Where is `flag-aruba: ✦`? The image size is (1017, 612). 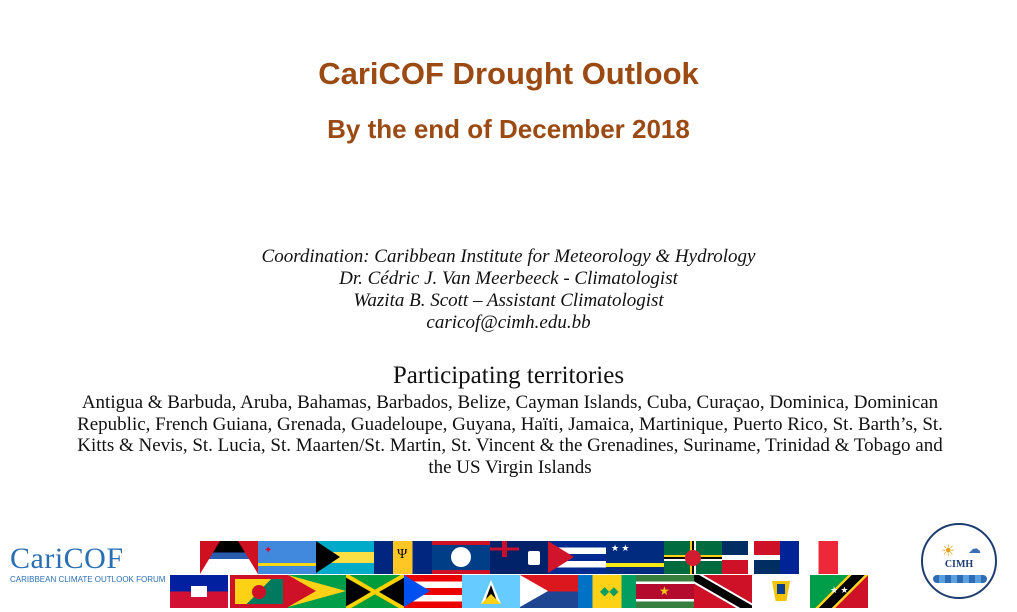
flag-aruba: ✦ is located at coordinates (287, 557).